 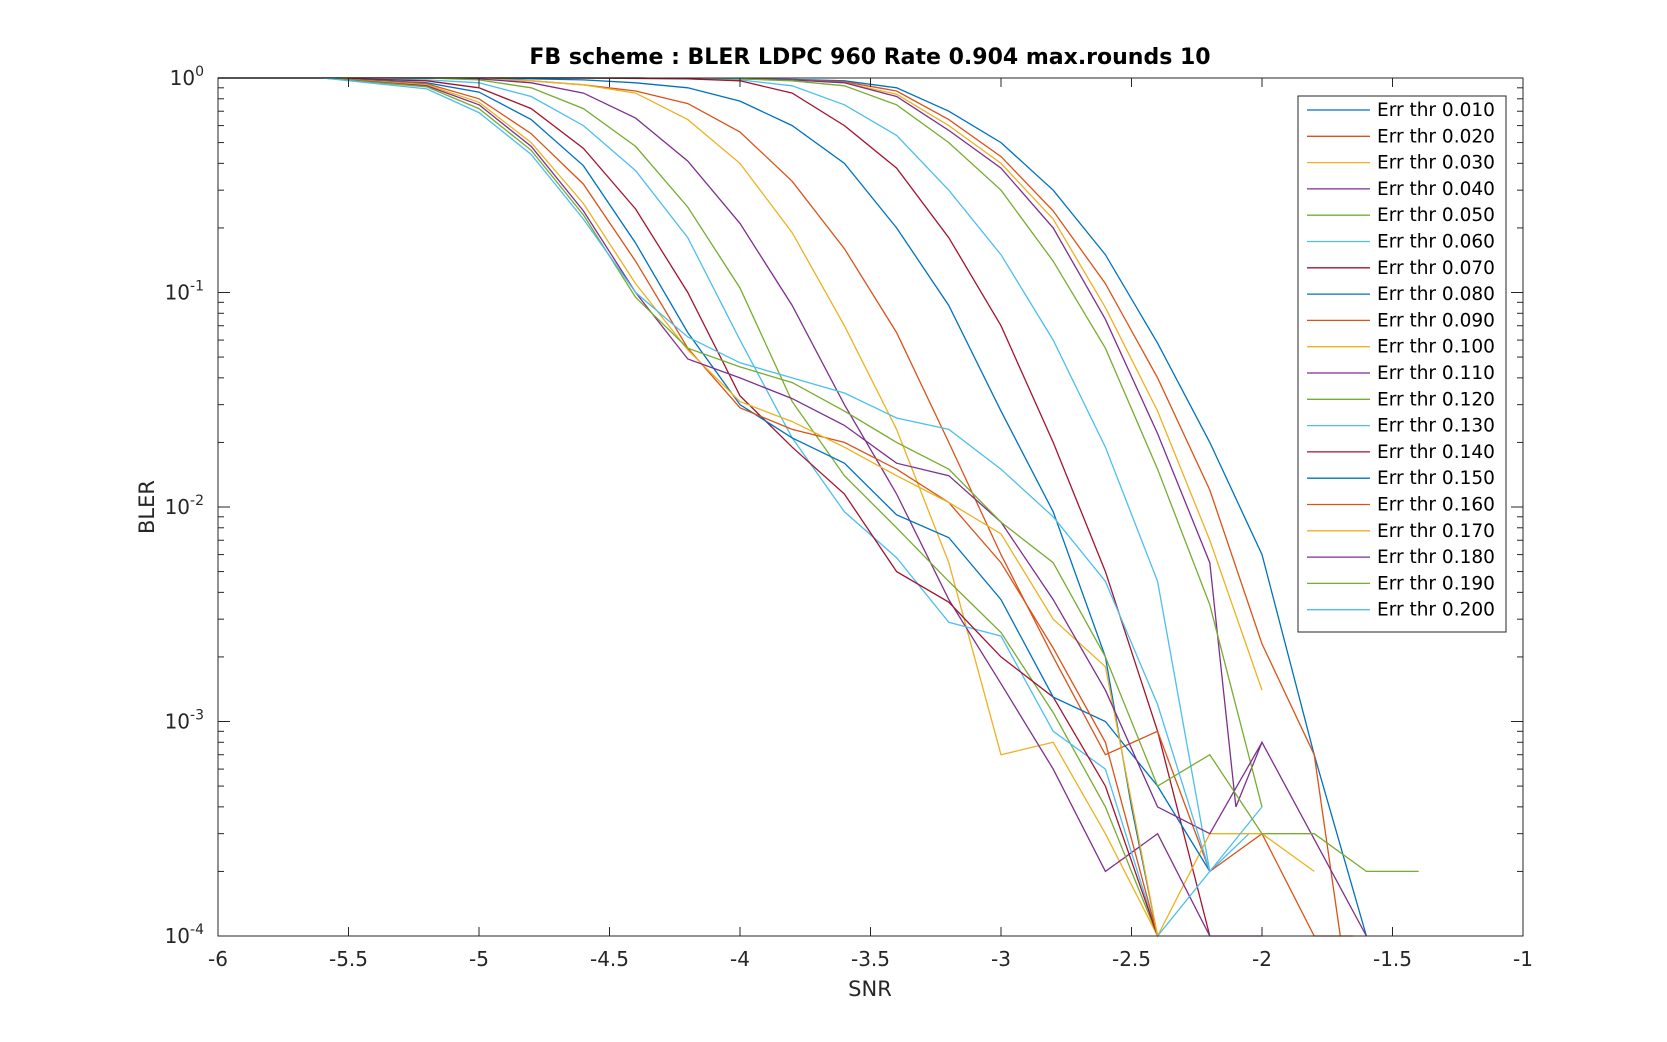 What do you see at coordinates (1436, 373) in the screenshot?
I see `legend-entry-11: Err thr 0.110` at bounding box center [1436, 373].